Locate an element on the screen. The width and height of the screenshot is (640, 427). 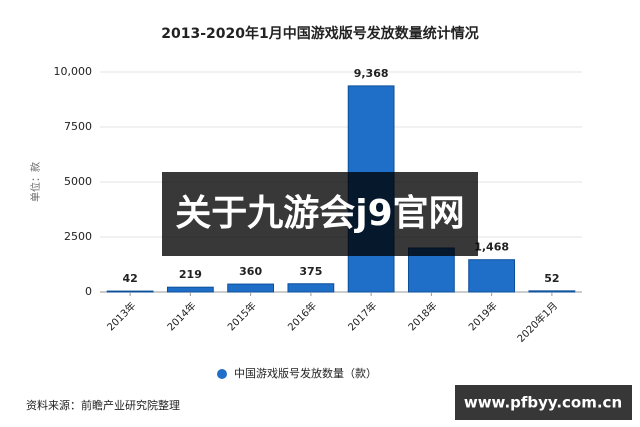
data-label: 42 is located at coordinates (129, 278).